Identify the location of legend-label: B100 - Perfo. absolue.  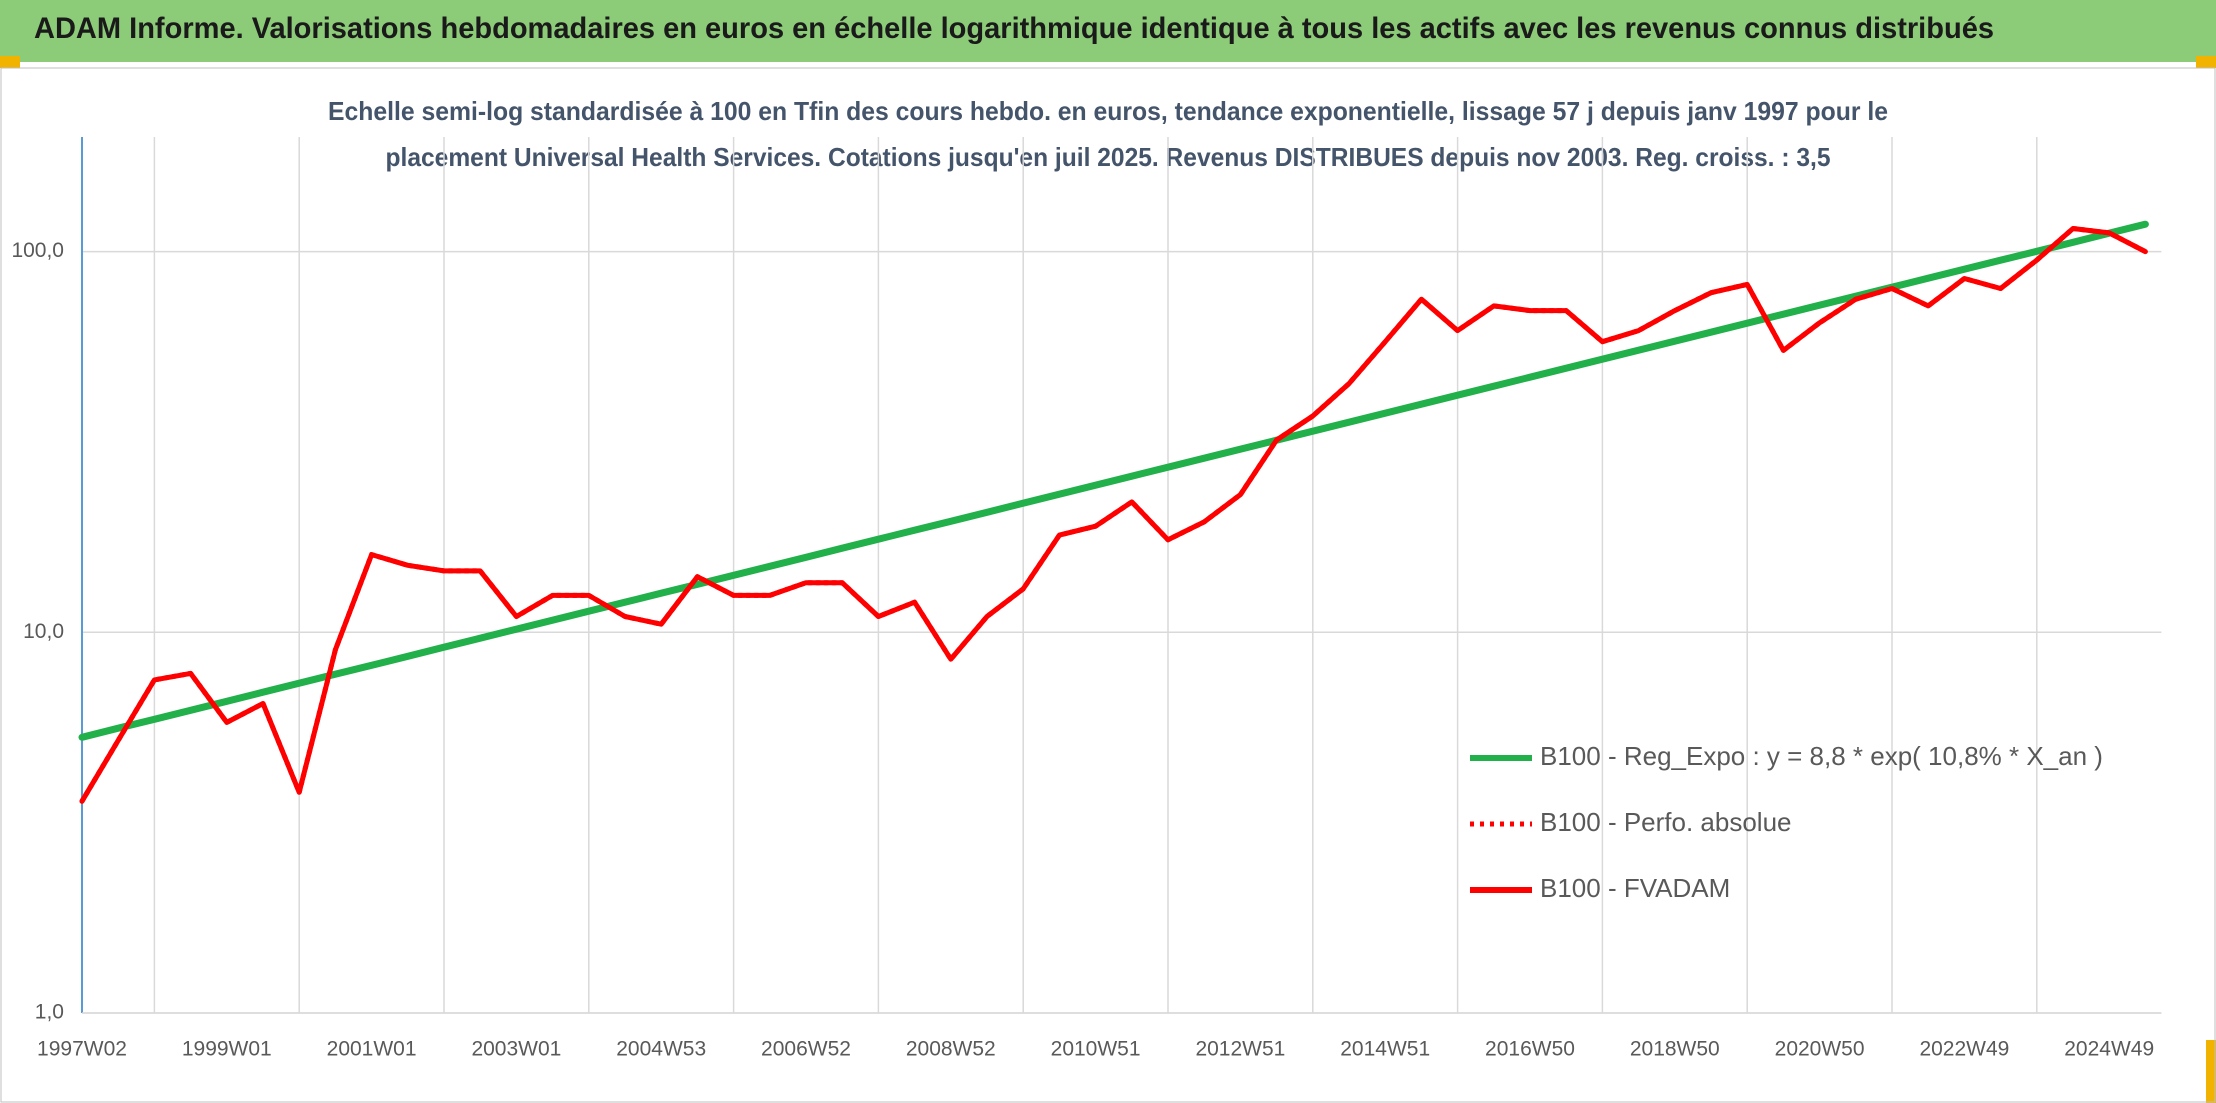
(1666, 822).